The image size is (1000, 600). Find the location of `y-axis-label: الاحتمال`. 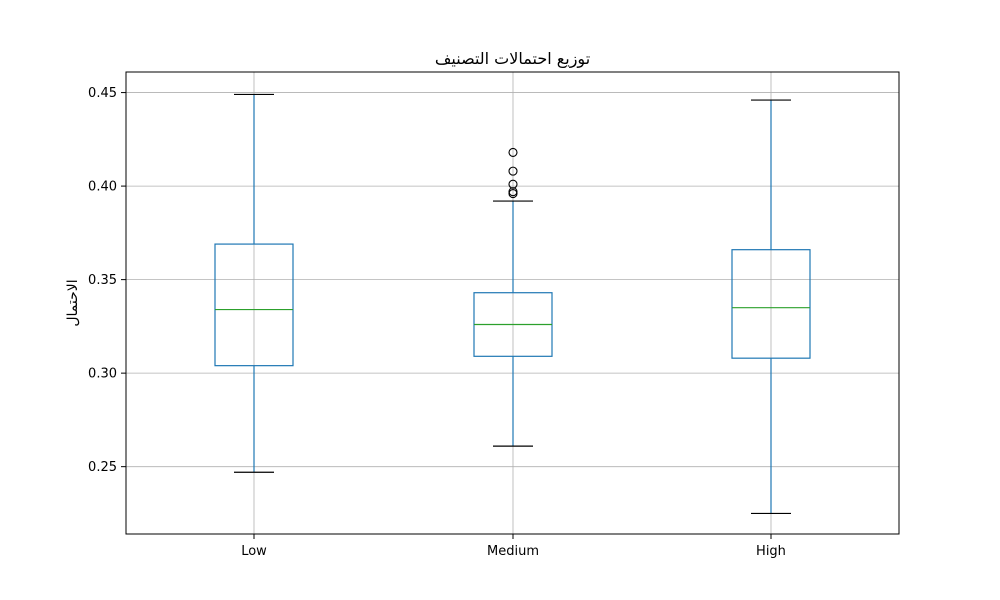

y-axis-label: الاحتمال is located at coordinates (73, 302).